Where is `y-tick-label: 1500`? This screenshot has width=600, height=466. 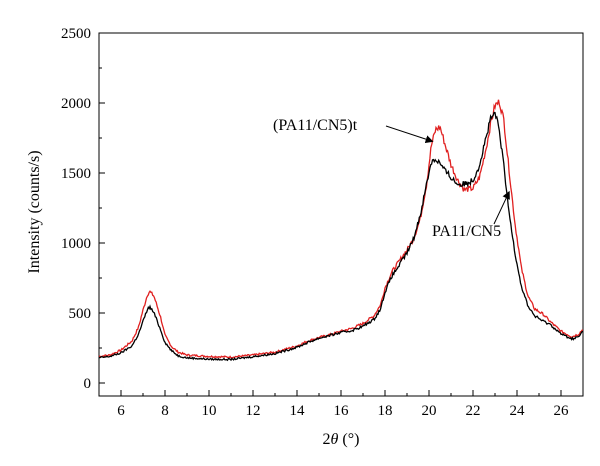
y-tick-label: 1500 is located at coordinates (76, 174).